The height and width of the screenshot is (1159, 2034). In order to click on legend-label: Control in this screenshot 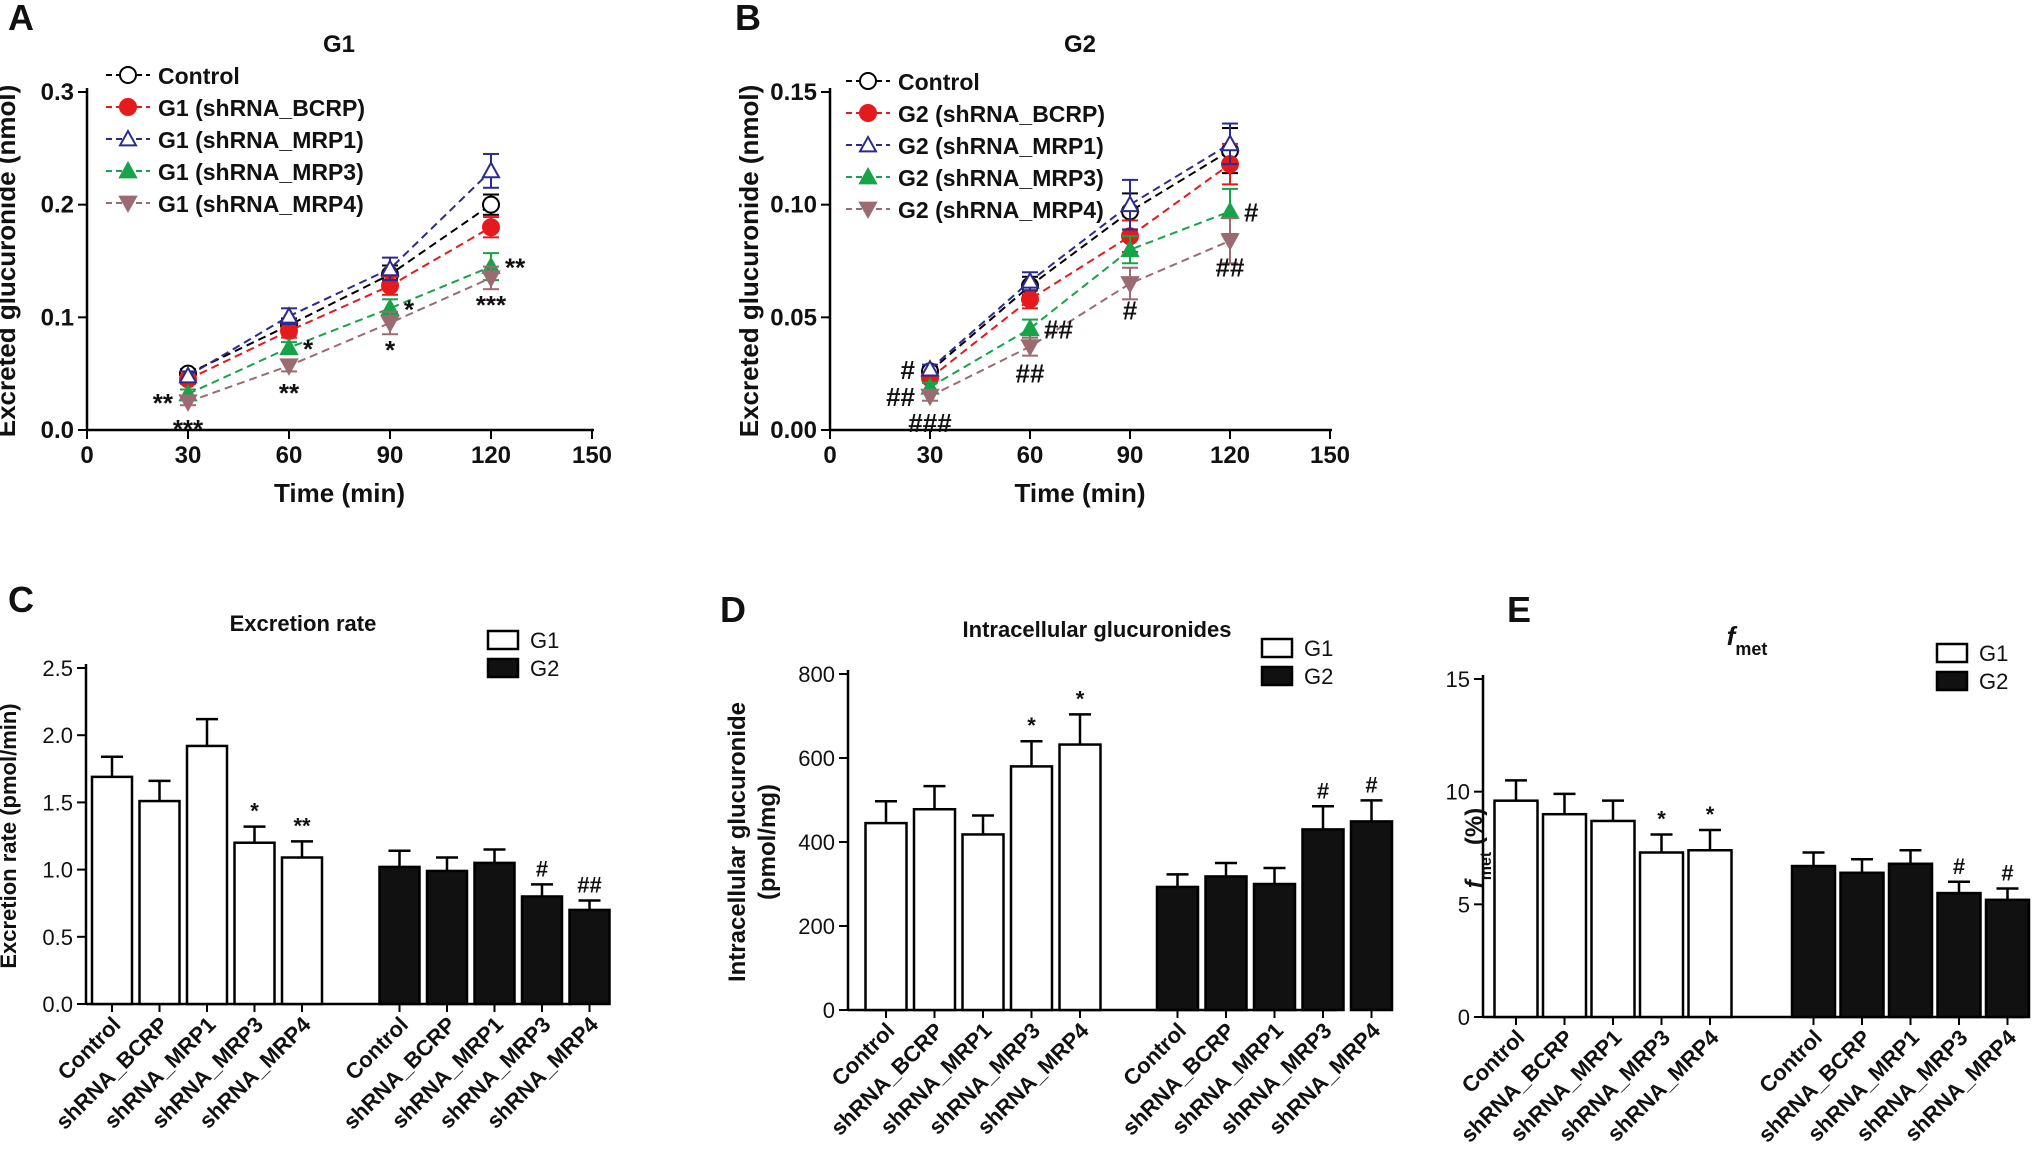, I will do `click(939, 82)`.